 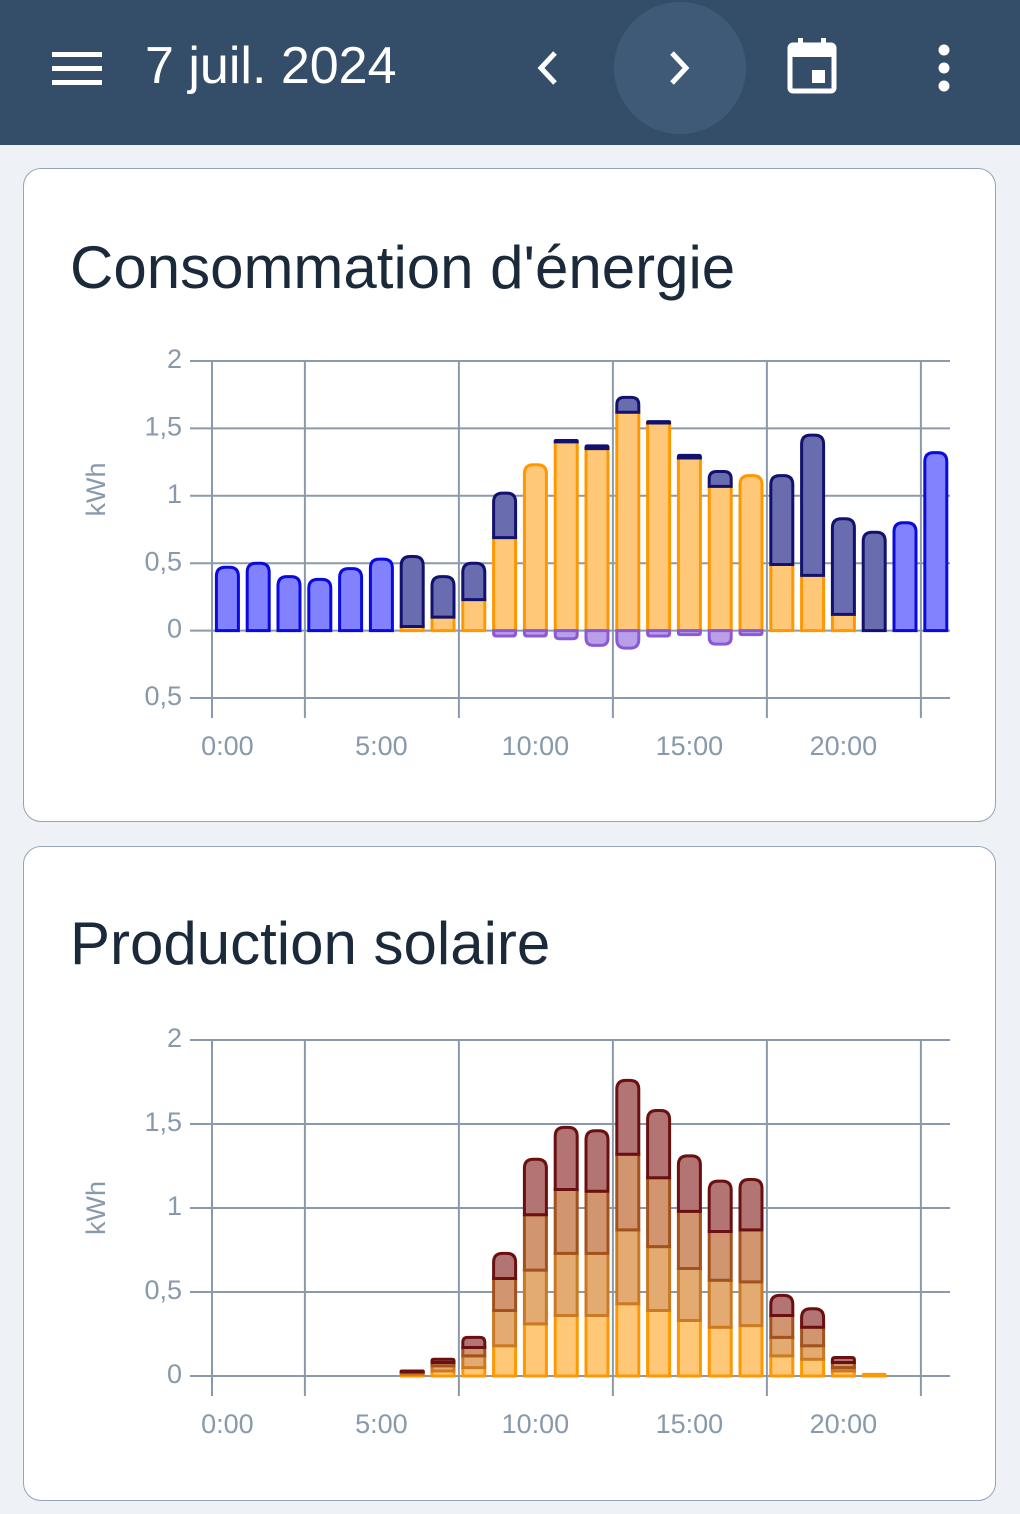 What do you see at coordinates (271, 66) in the screenshot?
I see `date-title: 7 juil. 2024` at bounding box center [271, 66].